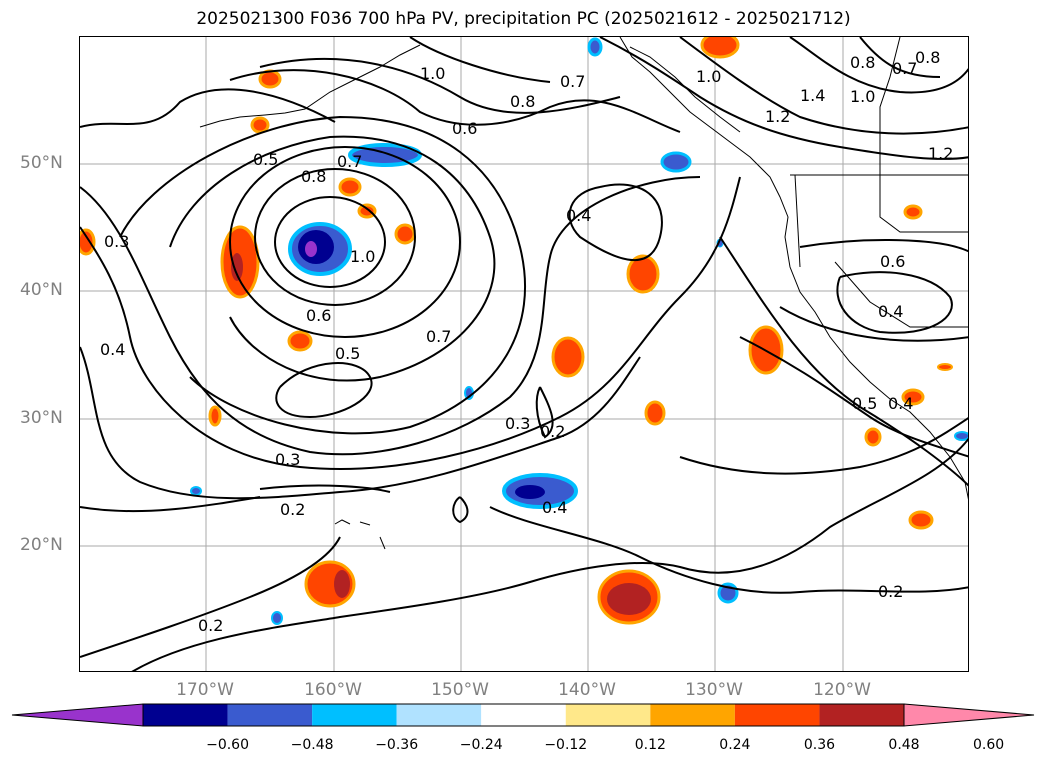 Image resolution: width=1047 pixels, height=765 pixels. I want to click on colorbar-tick-label: −0.12, so click(566, 745).